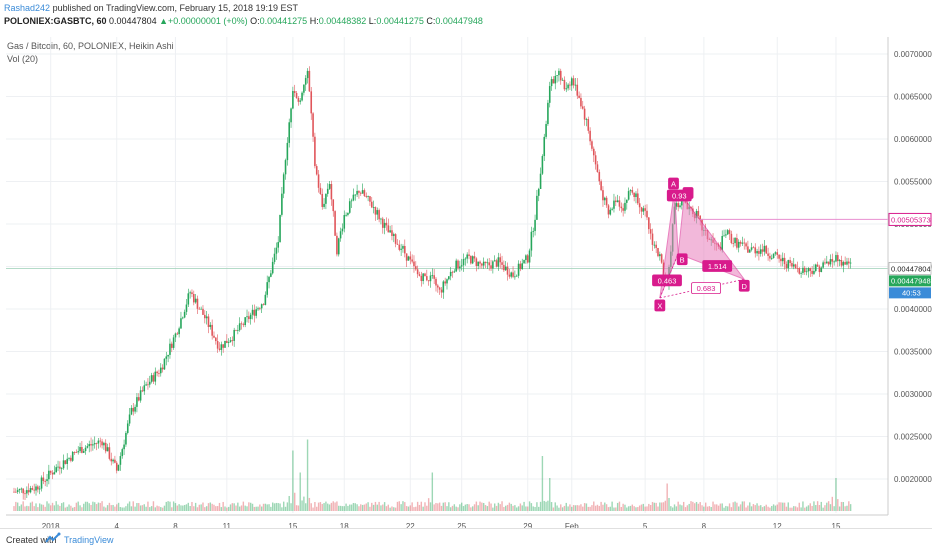  What do you see at coordinates (704, 525) in the screenshot?
I see `x-tick-label: 8` at bounding box center [704, 525].